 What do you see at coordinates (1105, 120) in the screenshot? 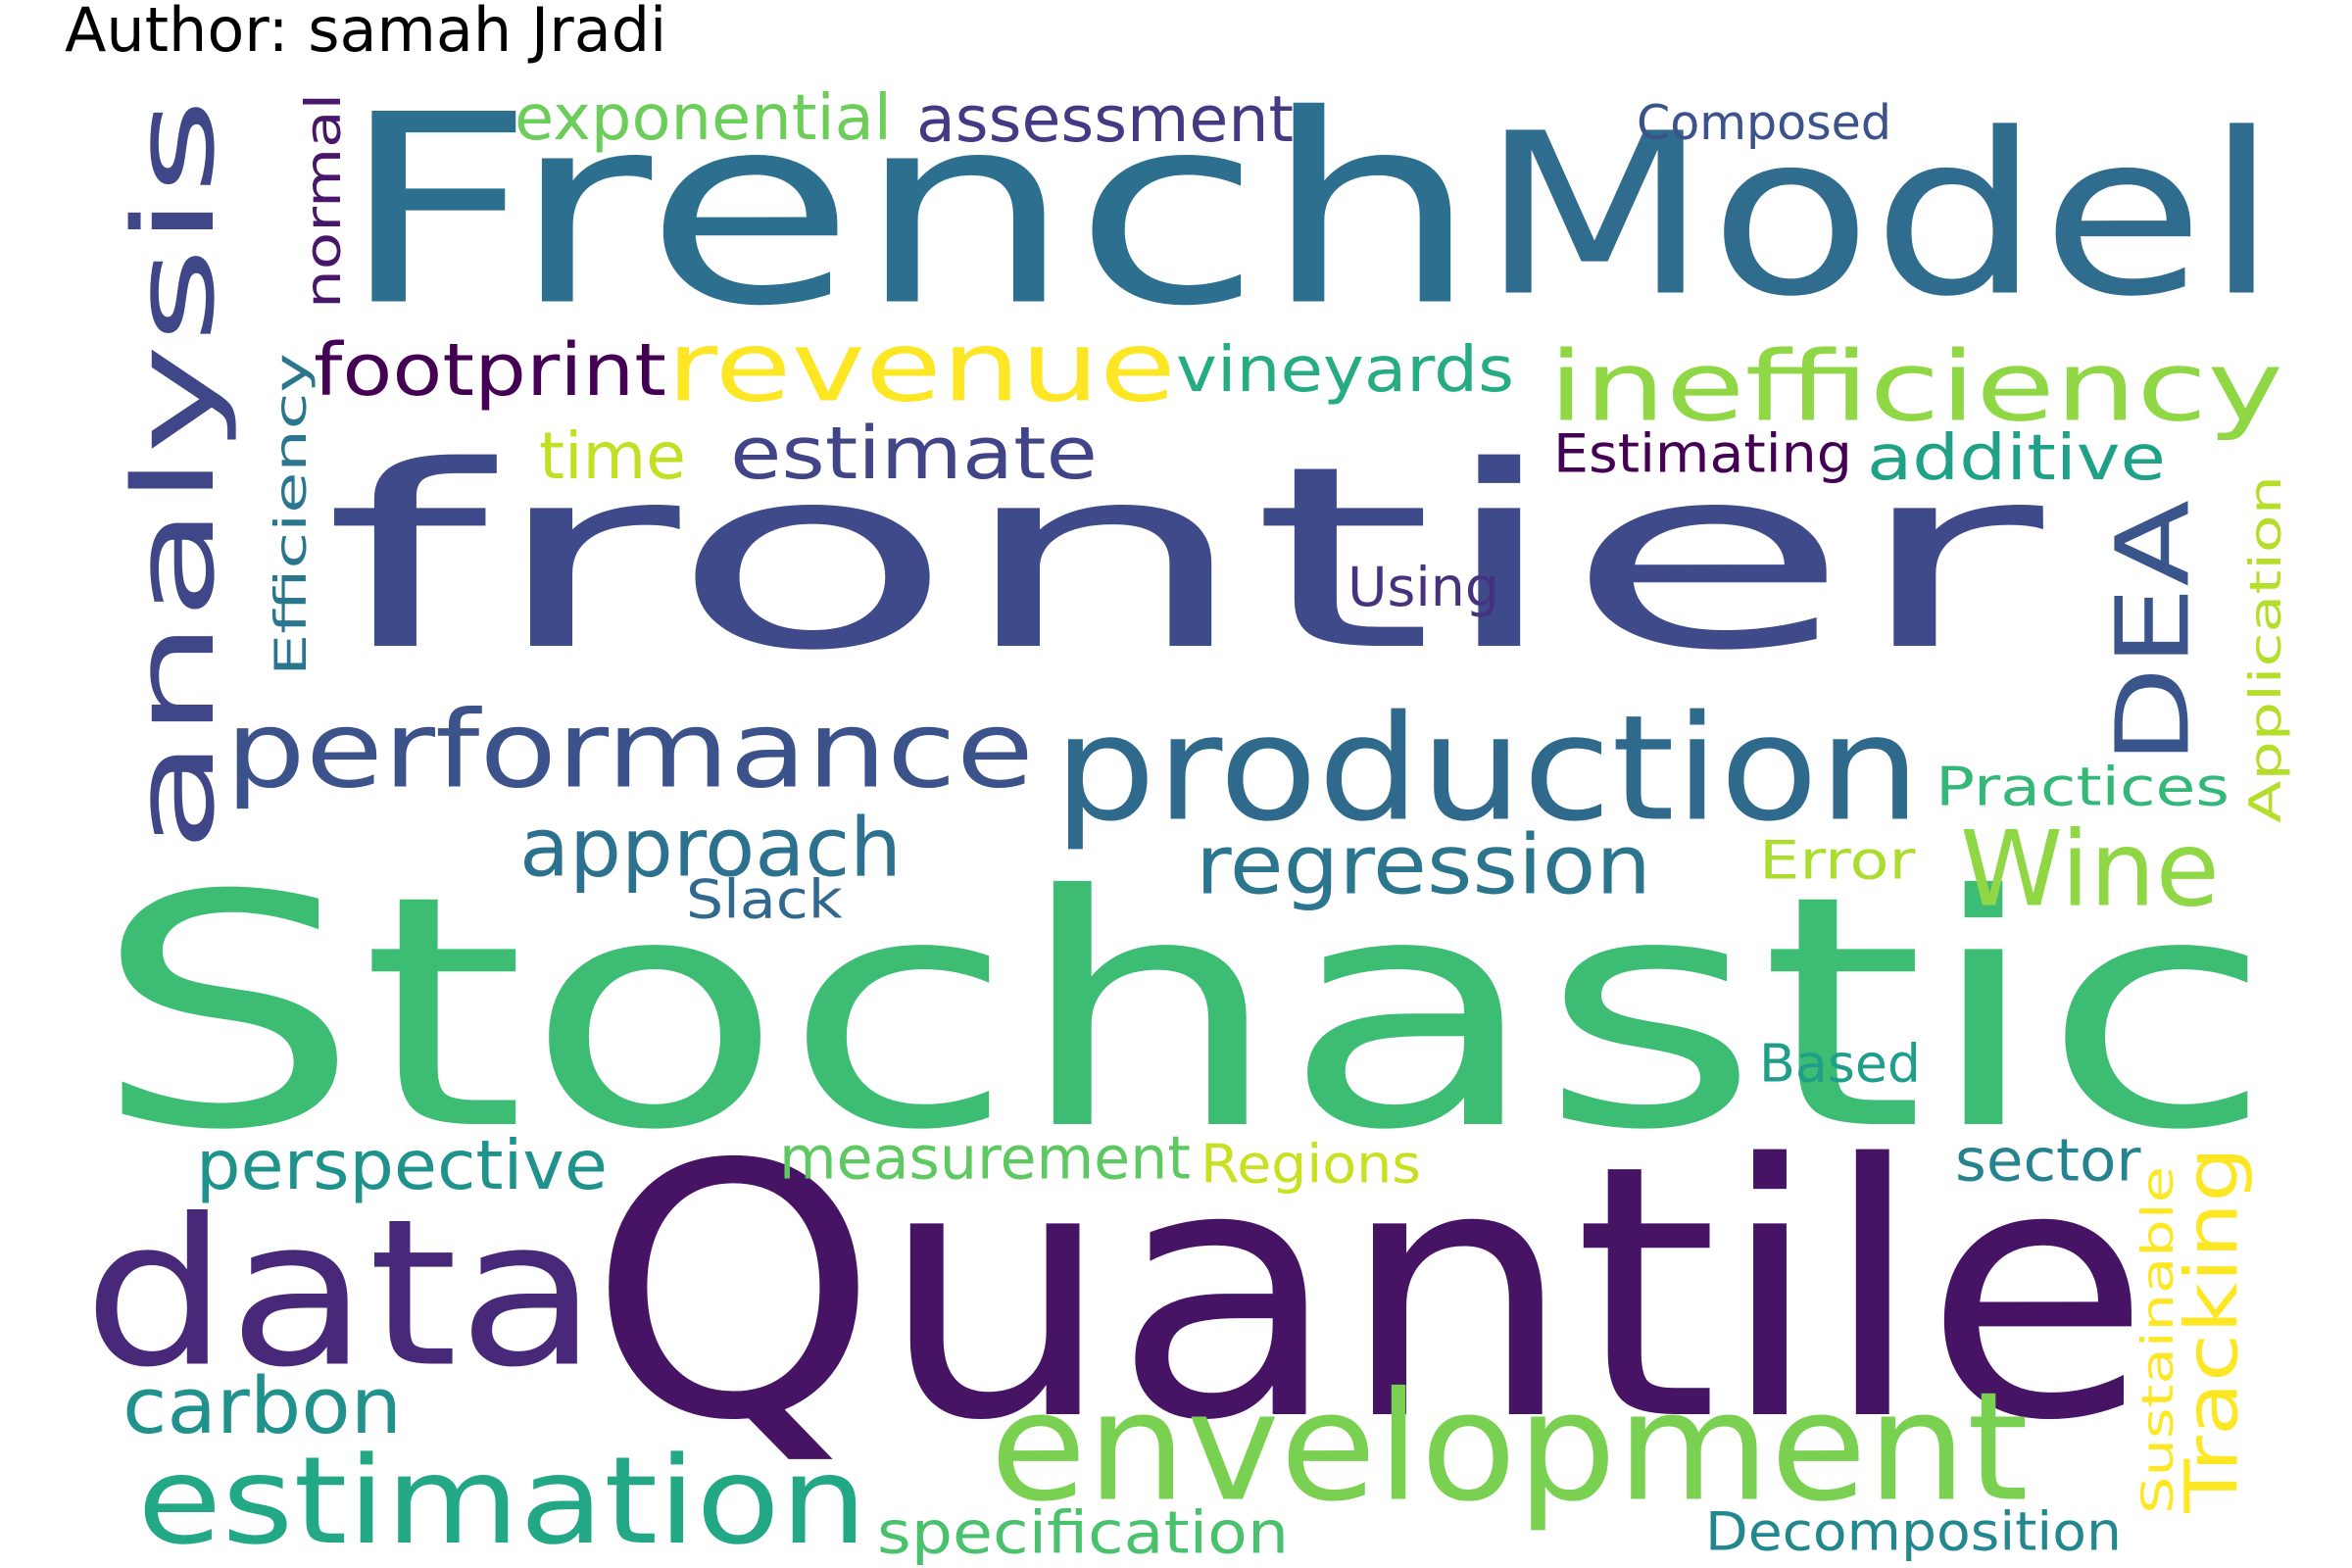
I see `word-assessment: assessment` at bounding box center [1105, 120].